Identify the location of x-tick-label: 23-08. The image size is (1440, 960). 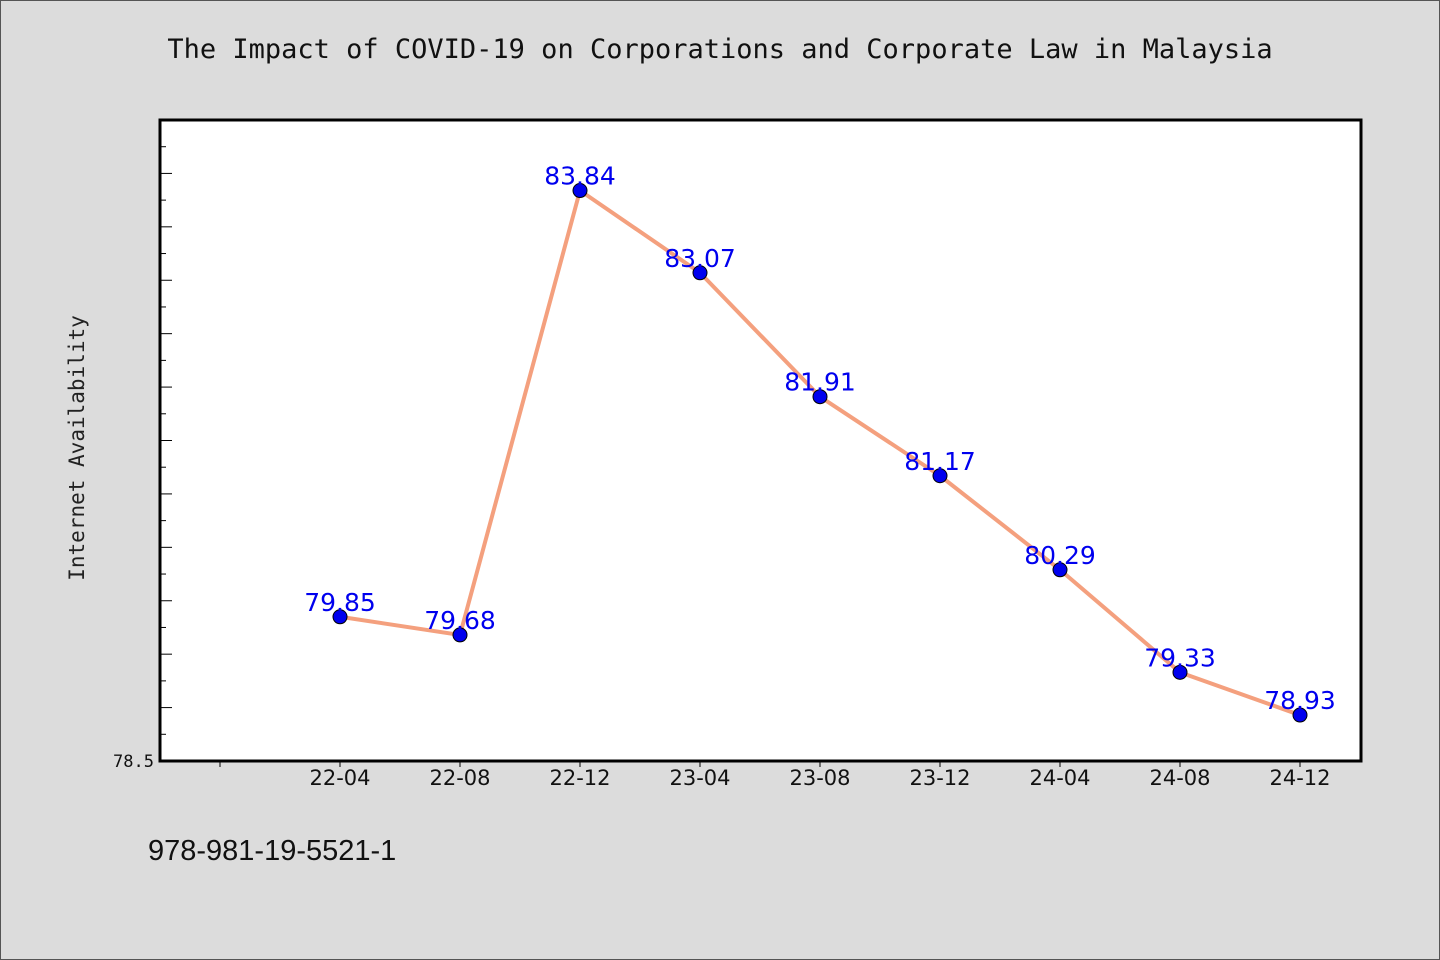
(819, 778).